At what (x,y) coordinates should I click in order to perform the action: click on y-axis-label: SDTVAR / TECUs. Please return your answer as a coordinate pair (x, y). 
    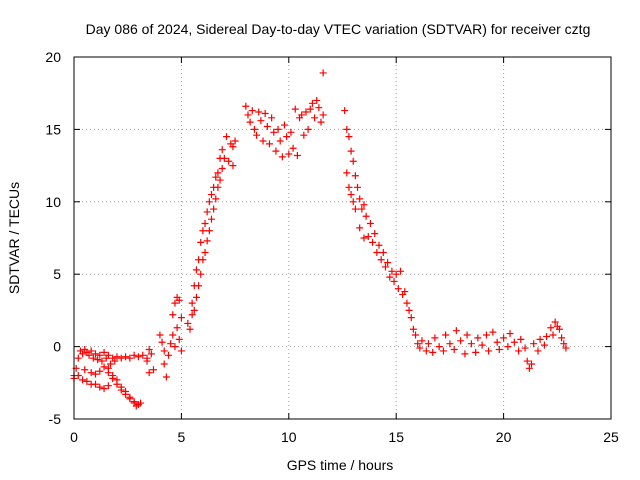
    Looking at the image, I should click on (14, 238).